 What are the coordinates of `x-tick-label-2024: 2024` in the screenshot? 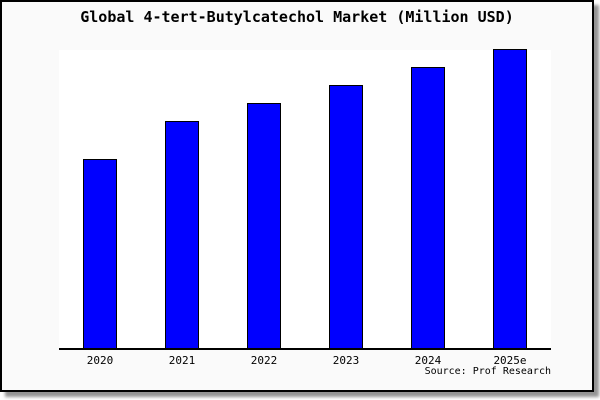 It's located at (428, 360).